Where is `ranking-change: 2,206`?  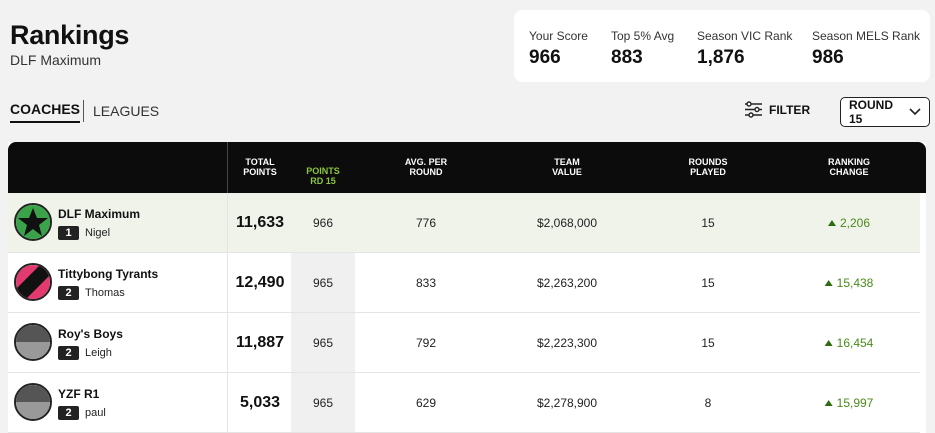 ranking-change: 2,206 is located at coordinates (849, 223).